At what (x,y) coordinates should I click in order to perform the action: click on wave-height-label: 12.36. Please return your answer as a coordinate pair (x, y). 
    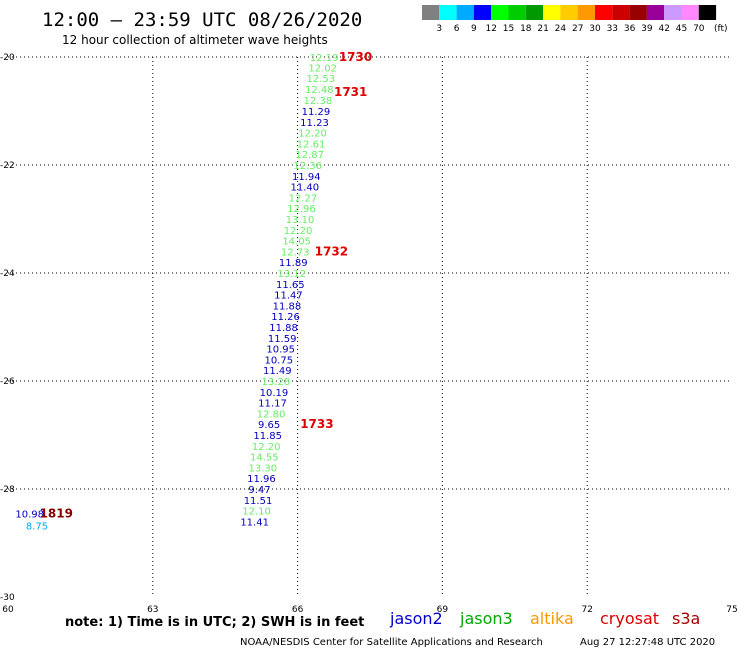
    Looking at the image, I should click on (307, 166).